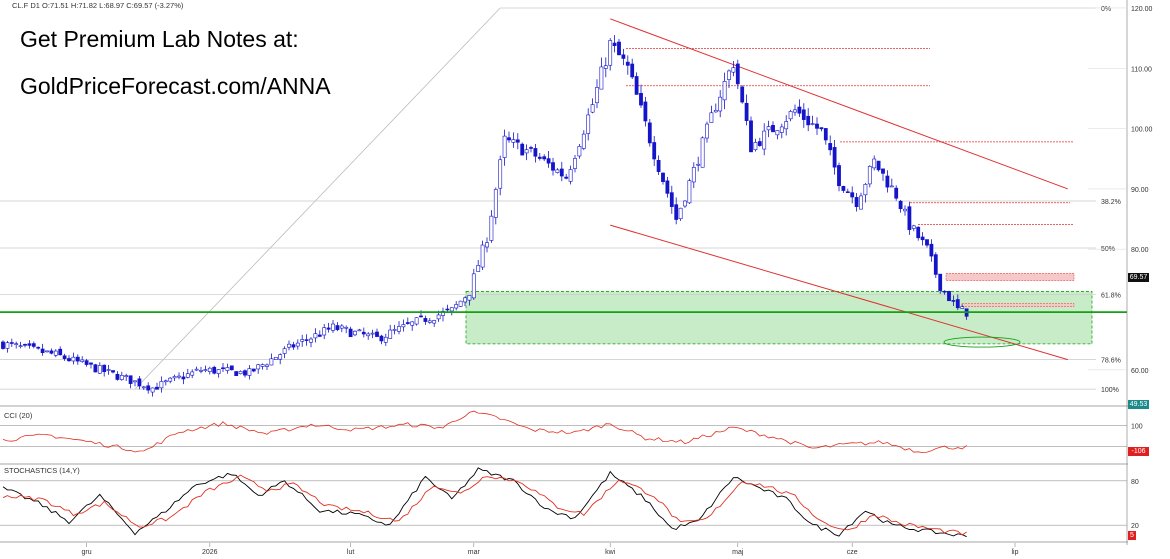  I want to click on price-tick-label: 120.00, so click(1142, 9).